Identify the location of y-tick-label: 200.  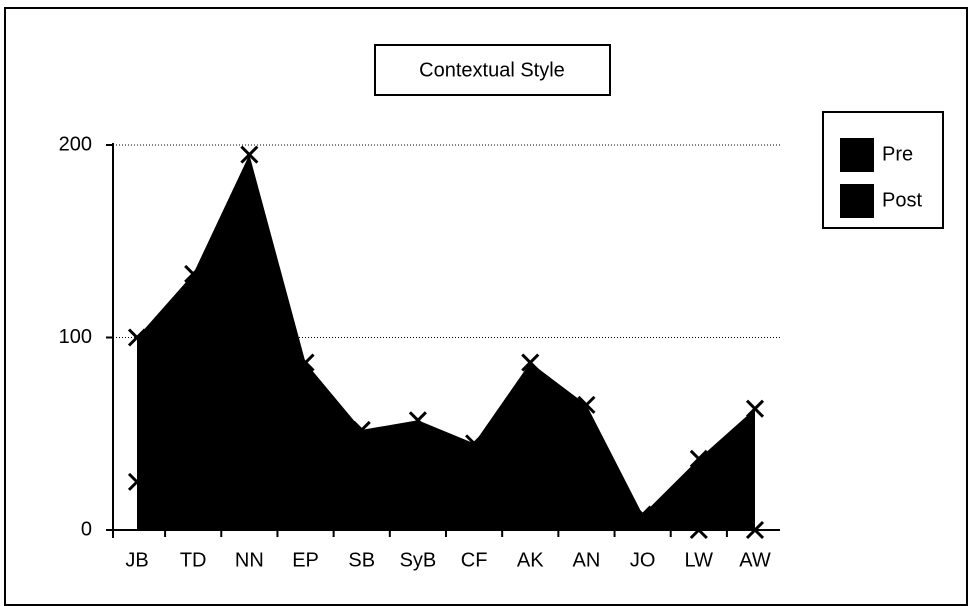
(75, 144).